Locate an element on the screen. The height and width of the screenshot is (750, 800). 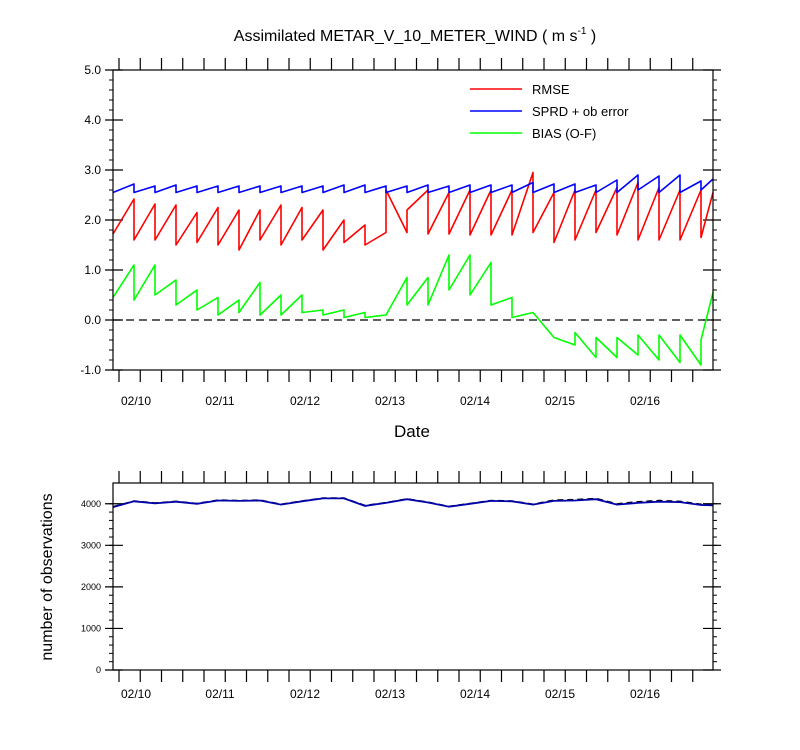
y-axis-label-observations: number of observations is located at coordinates (47, 576).